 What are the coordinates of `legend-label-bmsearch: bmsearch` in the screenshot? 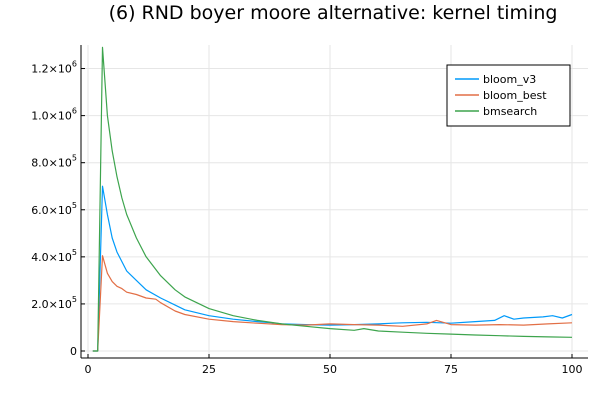 It's located at (510, 111).